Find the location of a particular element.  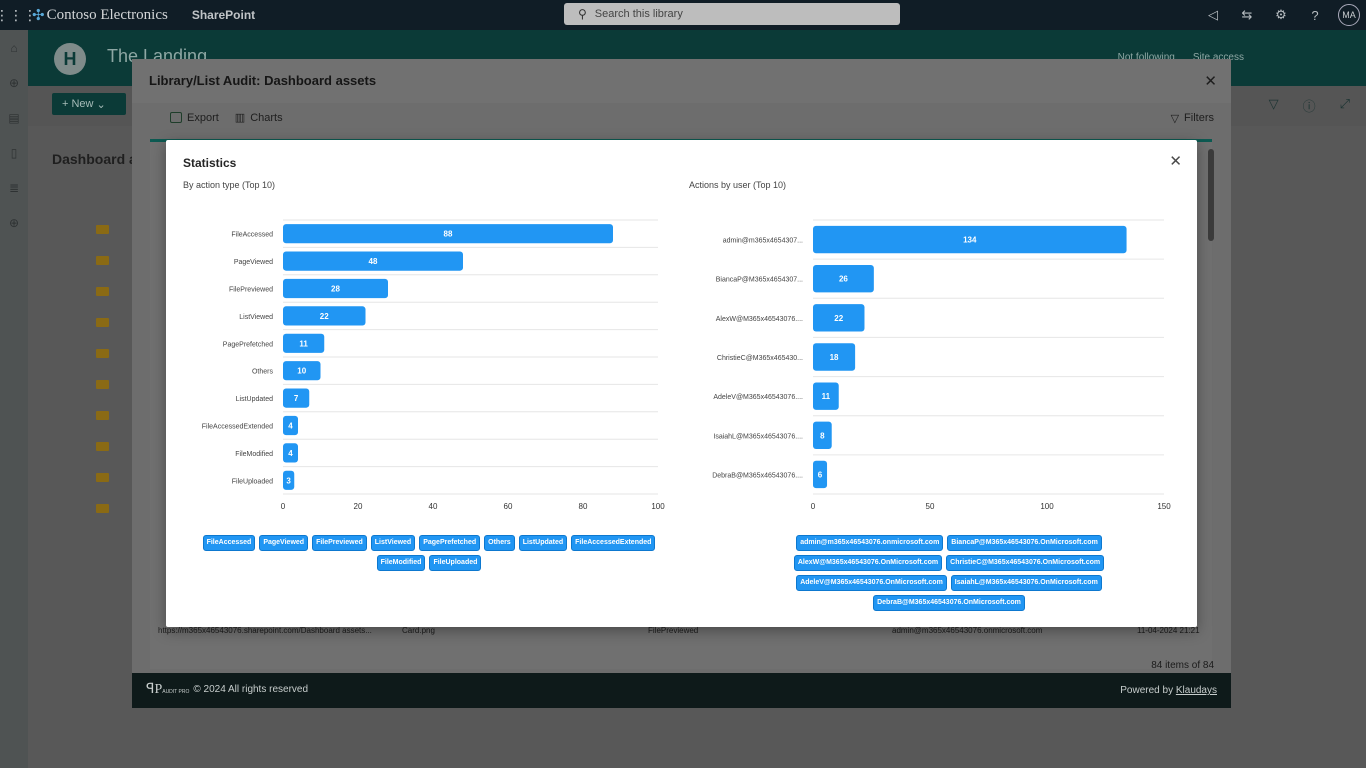

legend-item: Others is located at coordinates (499, 543).